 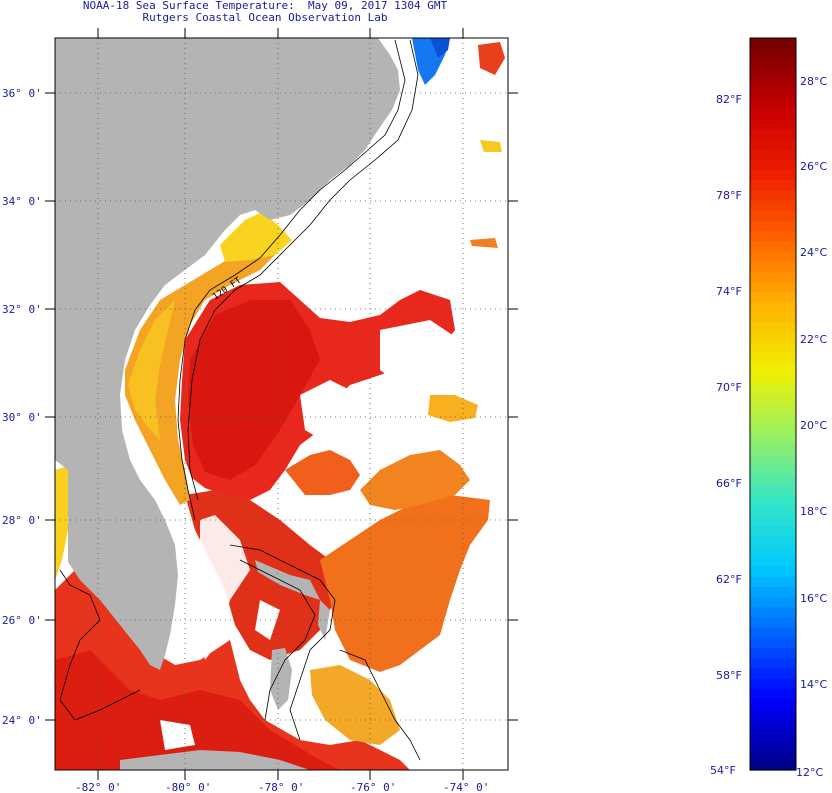 I want to click on celsius-label: 14°C, so click(x=813, y=684).